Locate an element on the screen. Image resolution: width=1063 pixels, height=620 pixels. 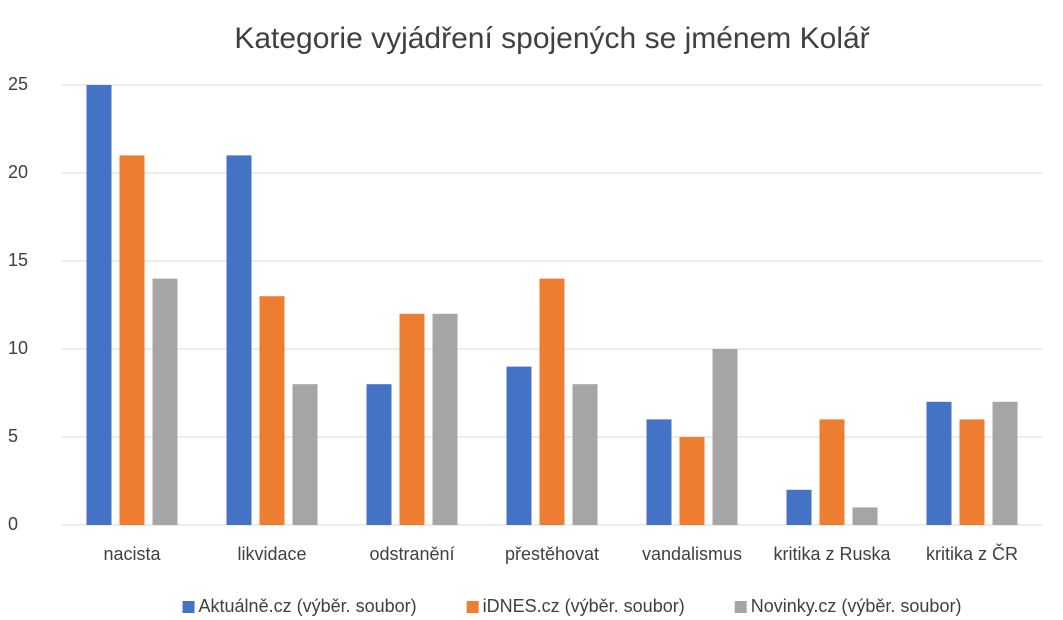
x-tick-label: vandalismus is located at coordinates (692, 554).